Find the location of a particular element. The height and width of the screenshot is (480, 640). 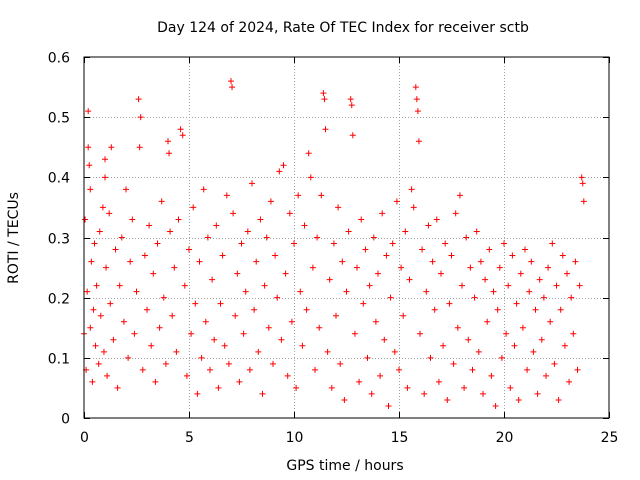

x-tick-label: 25 is located at coordinates (610, 438).